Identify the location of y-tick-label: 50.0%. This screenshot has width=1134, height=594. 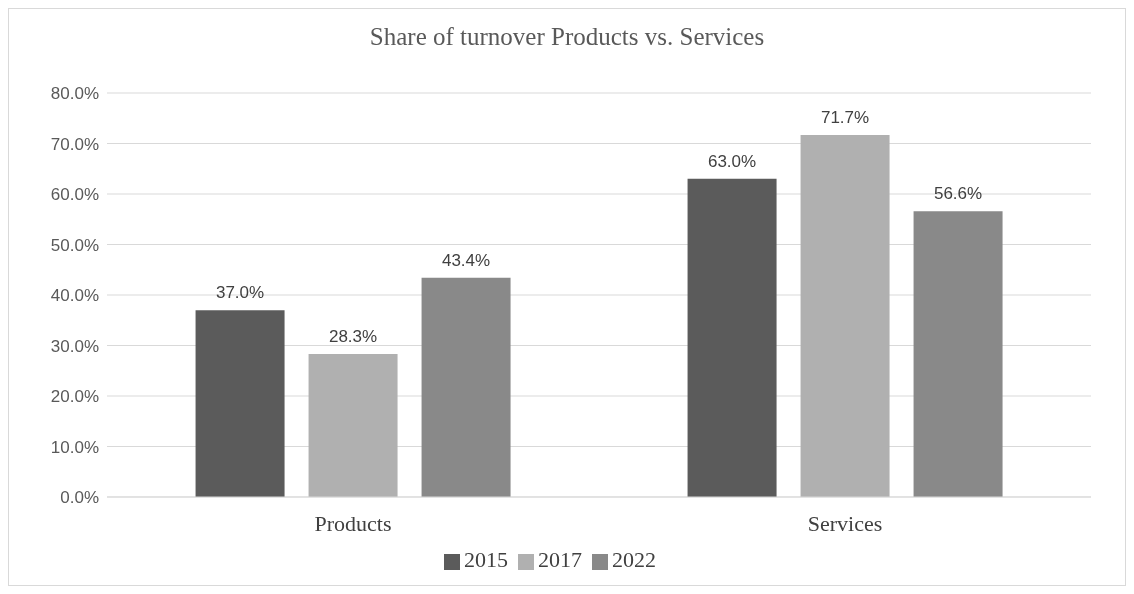
(74, 245).